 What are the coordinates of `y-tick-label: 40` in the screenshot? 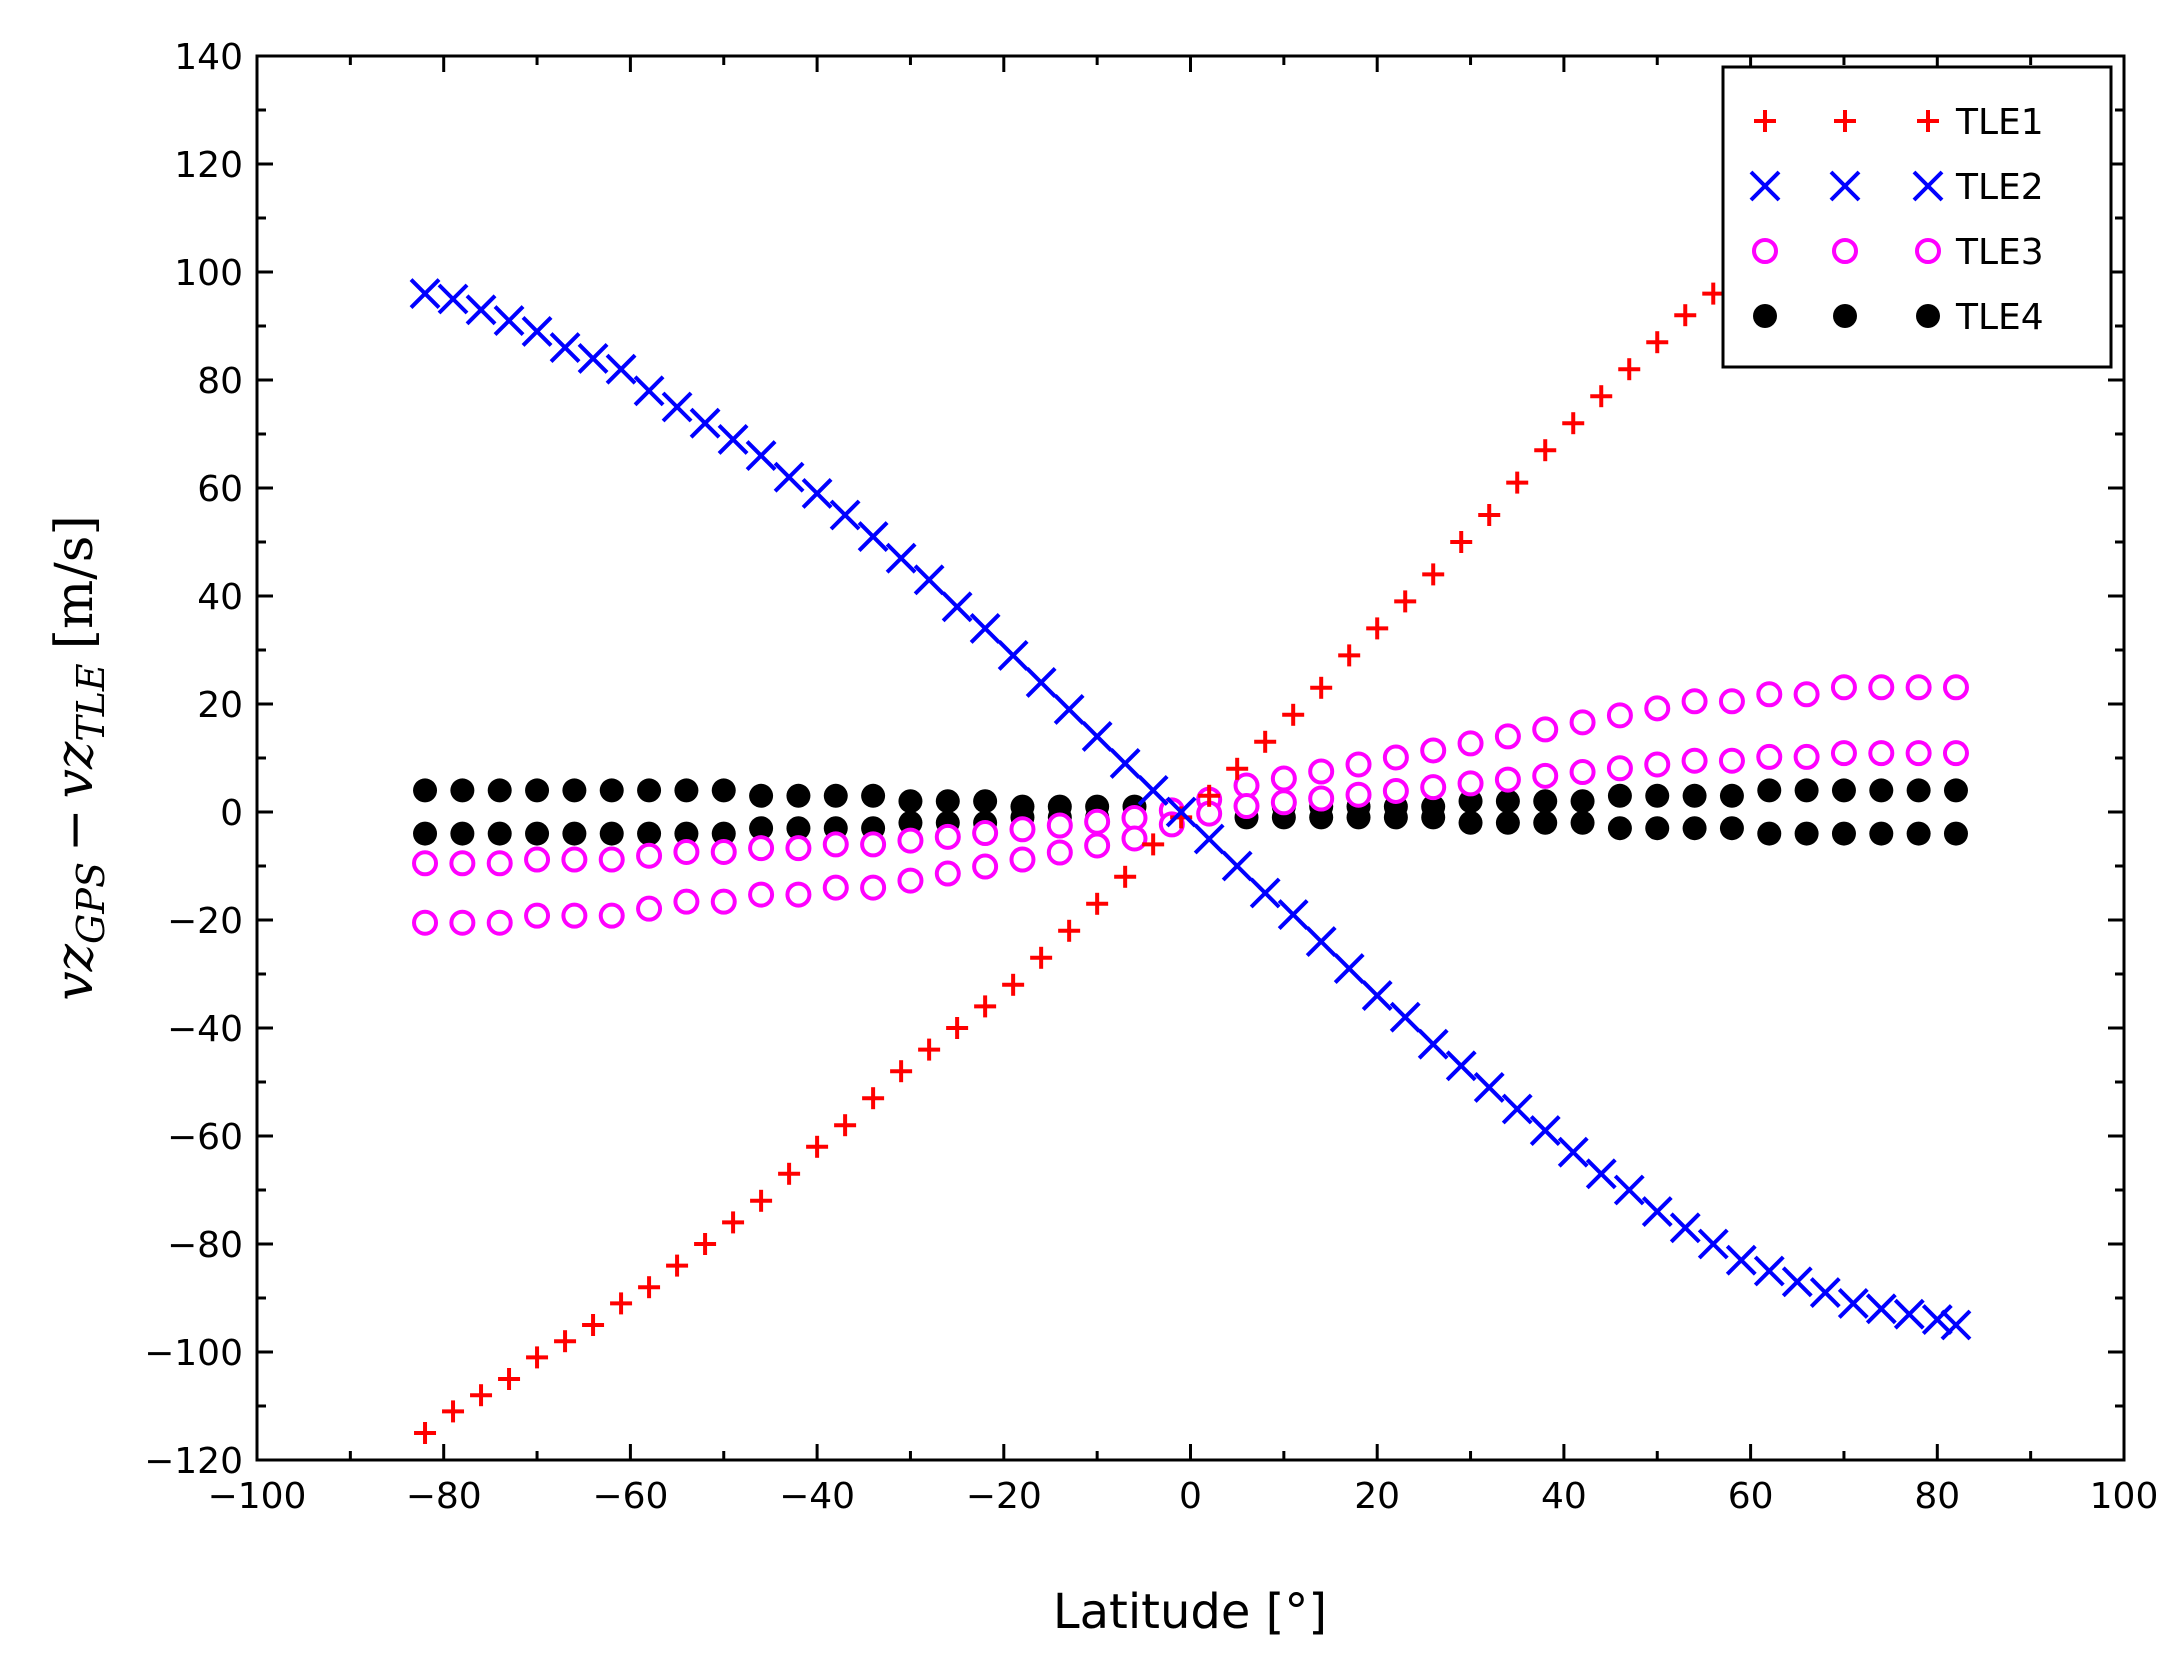 It's located at (220, 597).